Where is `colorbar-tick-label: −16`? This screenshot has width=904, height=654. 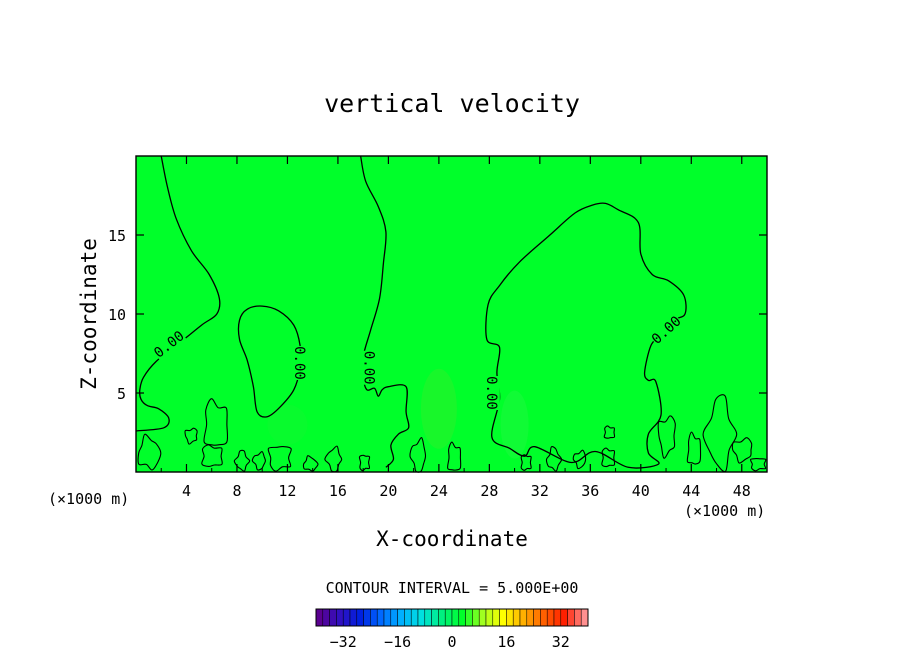 colorbar-tick-label: −16 is located at coordinates (397, 642).